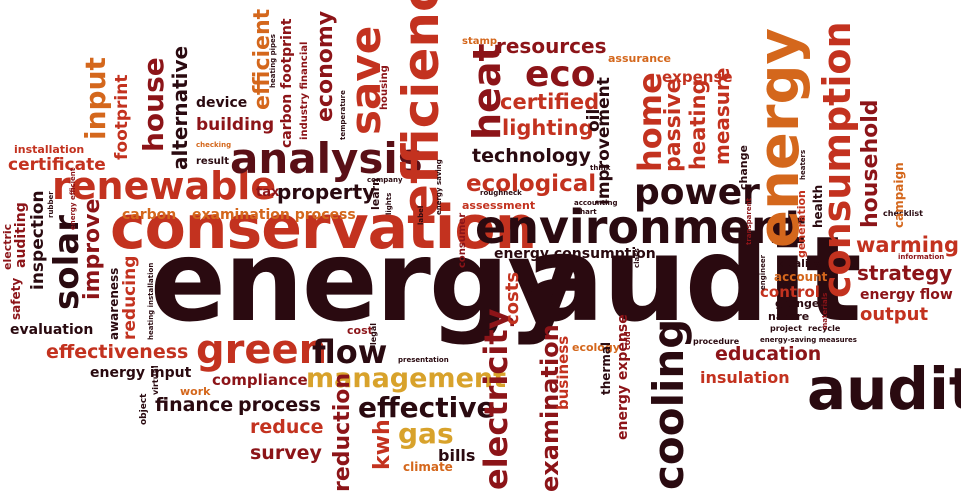 This screenshot has width=961, height=499. What do you see at coordinates (907, 245) in the screenshot?
I see `word-warming: warming` at bounding box center [907, 245].